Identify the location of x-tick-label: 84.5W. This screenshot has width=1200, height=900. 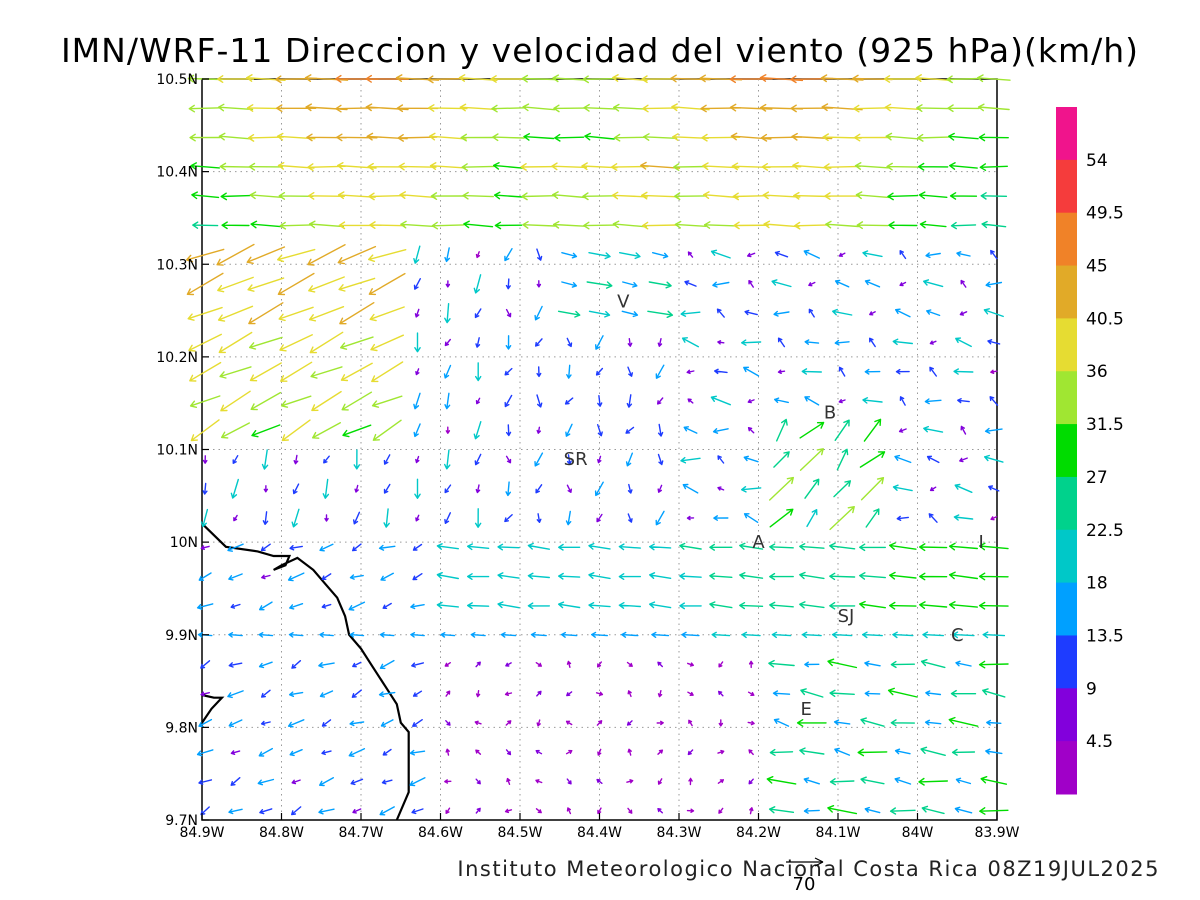
(519, 833).